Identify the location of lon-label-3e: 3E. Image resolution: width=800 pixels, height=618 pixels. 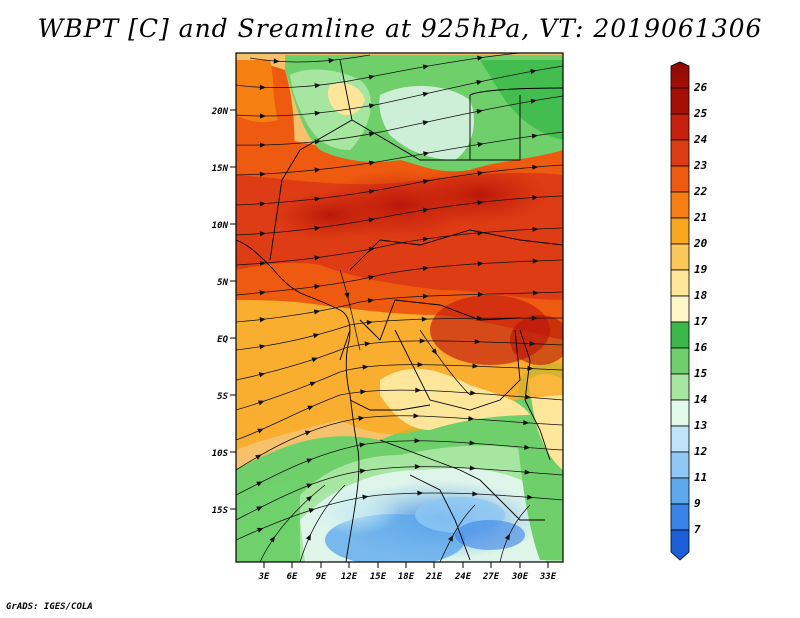
(264, 577).